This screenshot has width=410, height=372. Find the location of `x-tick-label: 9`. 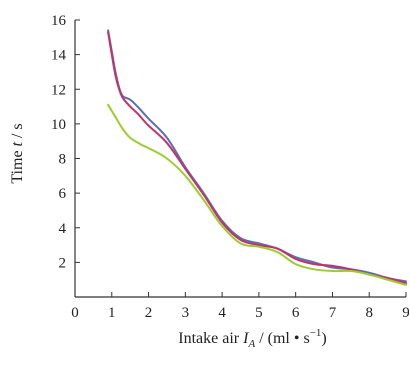

x-tick-label: 9 is located at coordinates (406, 313).